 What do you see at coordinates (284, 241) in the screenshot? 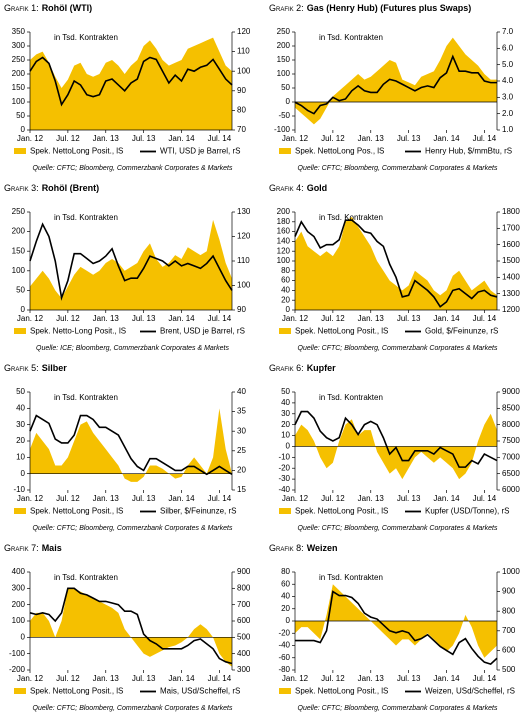
I see `y-tick-label: 140` at bounding box center [284, 241].